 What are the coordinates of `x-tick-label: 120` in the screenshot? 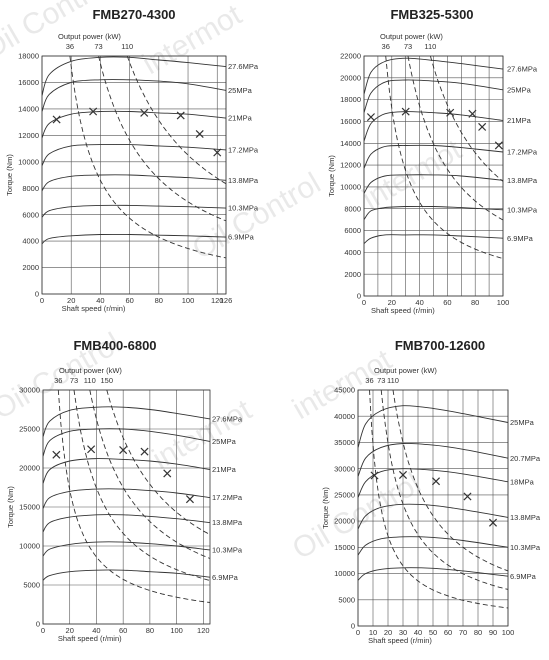 It's located at (217, 300).